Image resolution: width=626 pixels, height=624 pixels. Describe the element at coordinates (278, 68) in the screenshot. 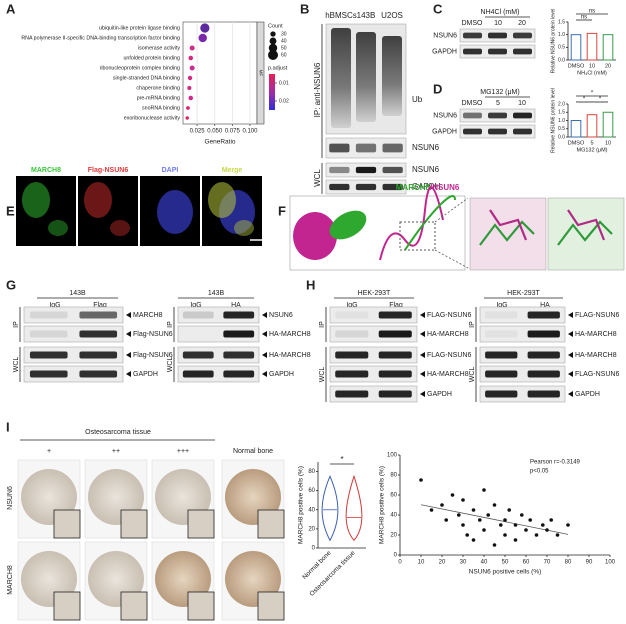

I see `legend-title: p.adjust` at that location.